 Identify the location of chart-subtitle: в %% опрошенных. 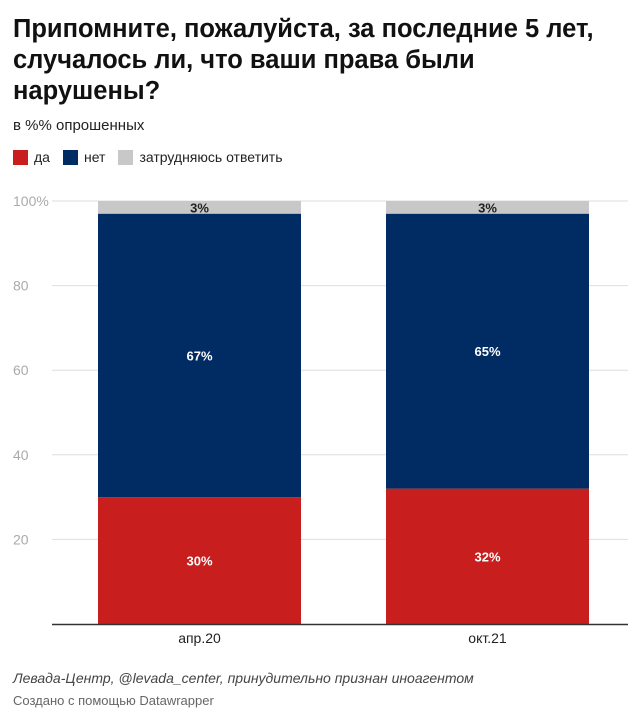
(79, 125).